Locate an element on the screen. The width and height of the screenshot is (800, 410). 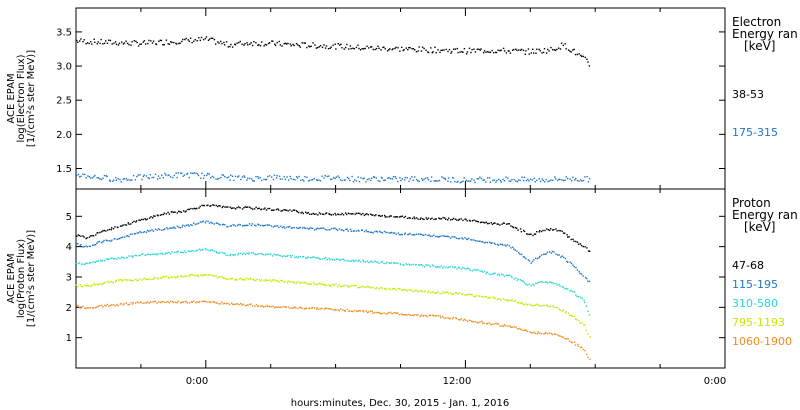
proton-y-tick-label: 3 is located at coordinates (69, 277).